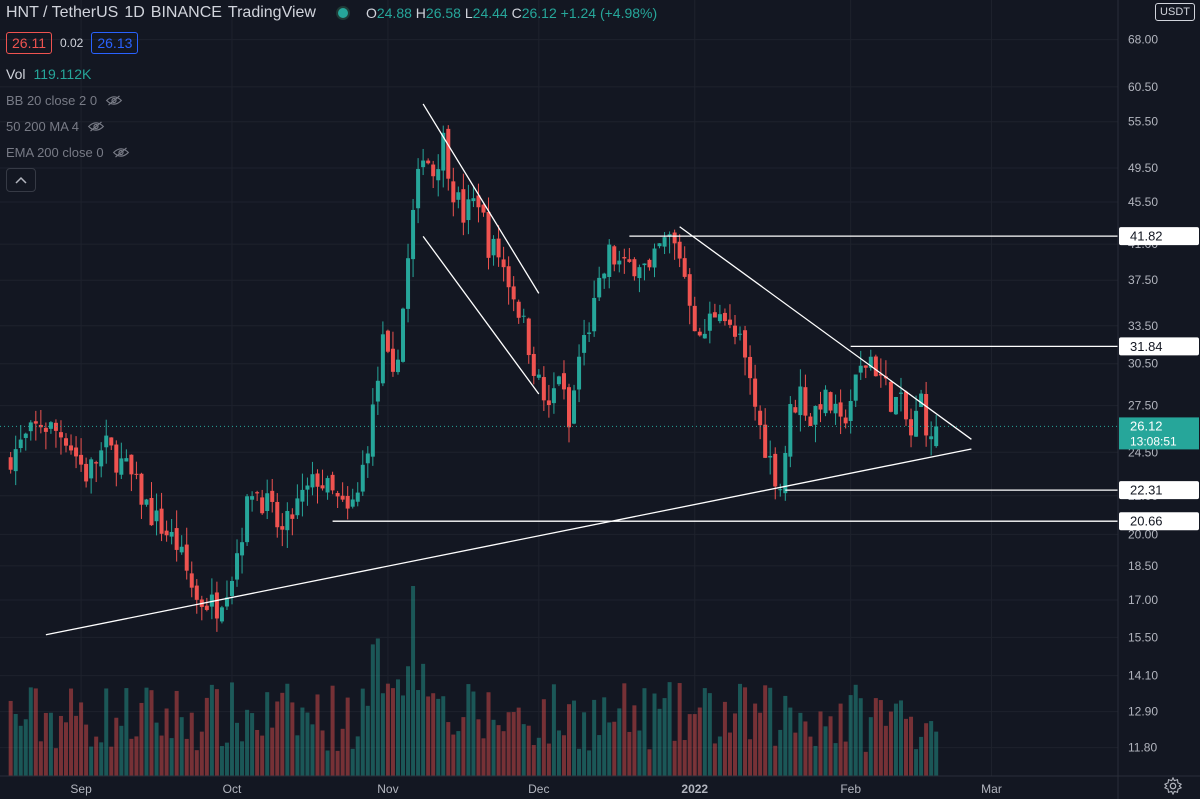 This screenshot has height=799, width=1200. Describe the element at coordinates (1143, 202) in the screenshot. I see `price-tick-label: 45.50` at that location.